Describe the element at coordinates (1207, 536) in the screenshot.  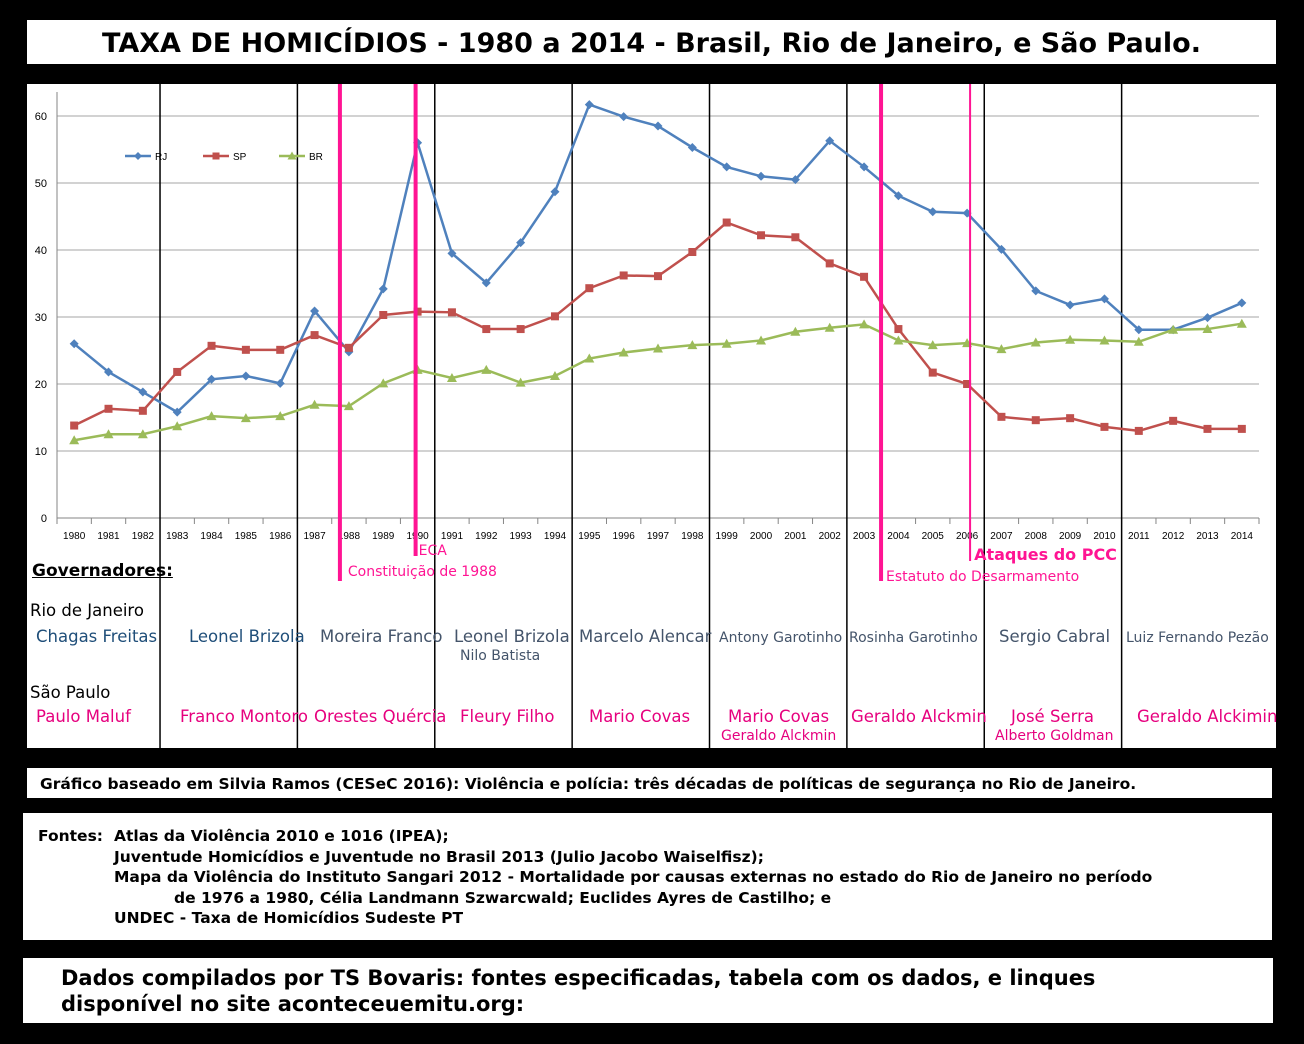
I see `x-tick-label: 2013` at that location.